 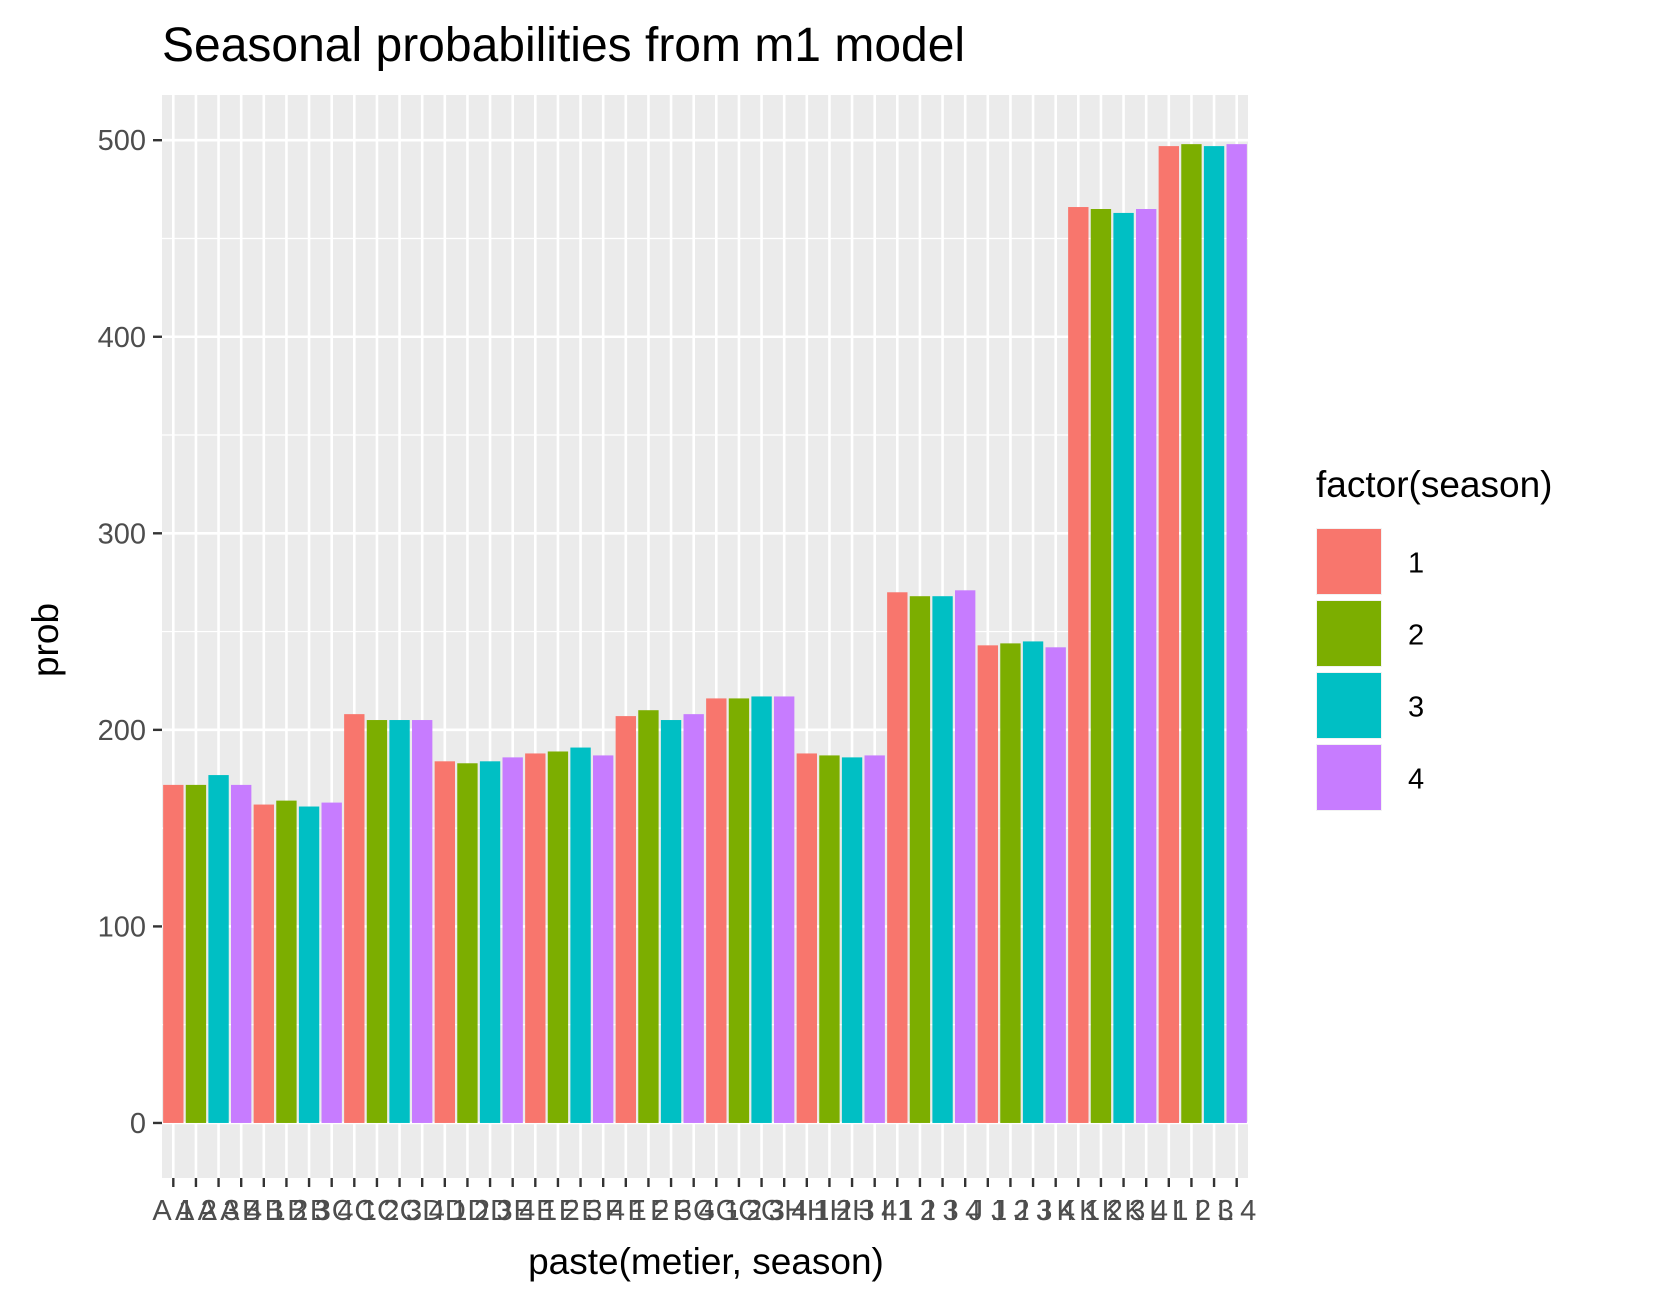 What do you see at coordinates (1146, 1211) in the screenshot?
I see `x-tick-label: K 4` at bounding box center [1146, 1211].